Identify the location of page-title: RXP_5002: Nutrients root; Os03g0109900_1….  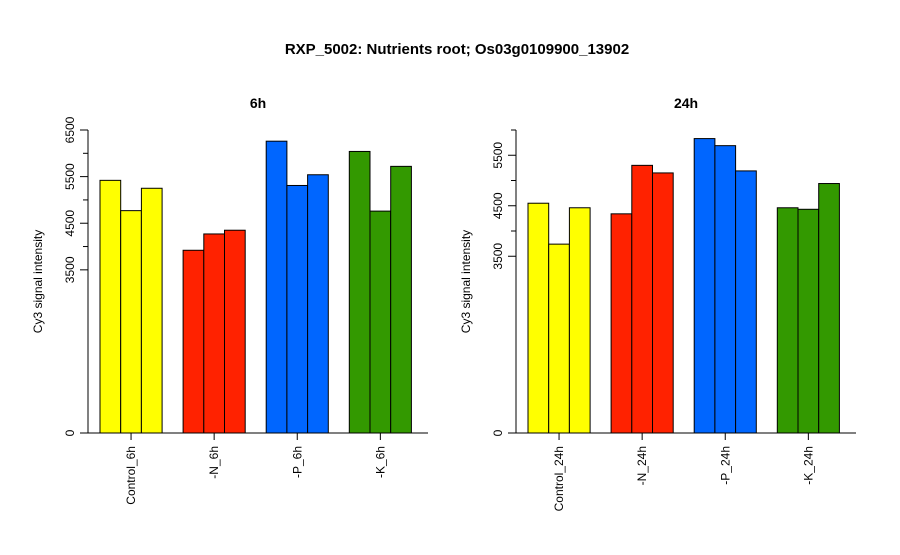
(457, 49).